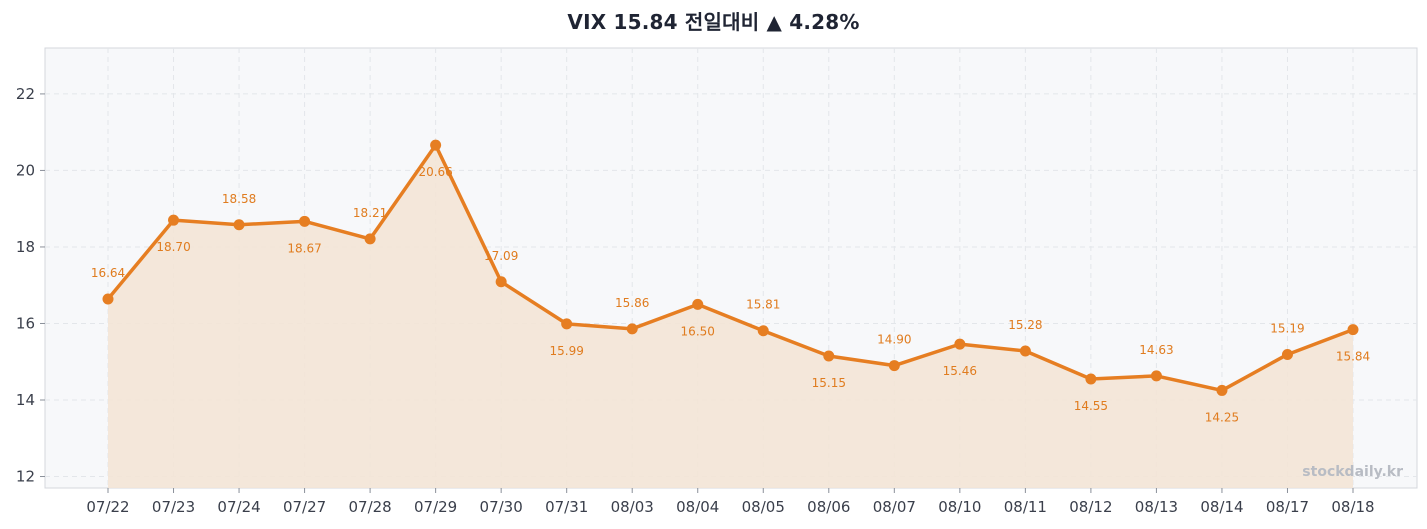 Image resolution: width=1427 pixels, height=529 pixels. What do you see at coordinates (108, 273) in the screenshot?
I see `data-label: 16.64` at bounding box center [108, 273].